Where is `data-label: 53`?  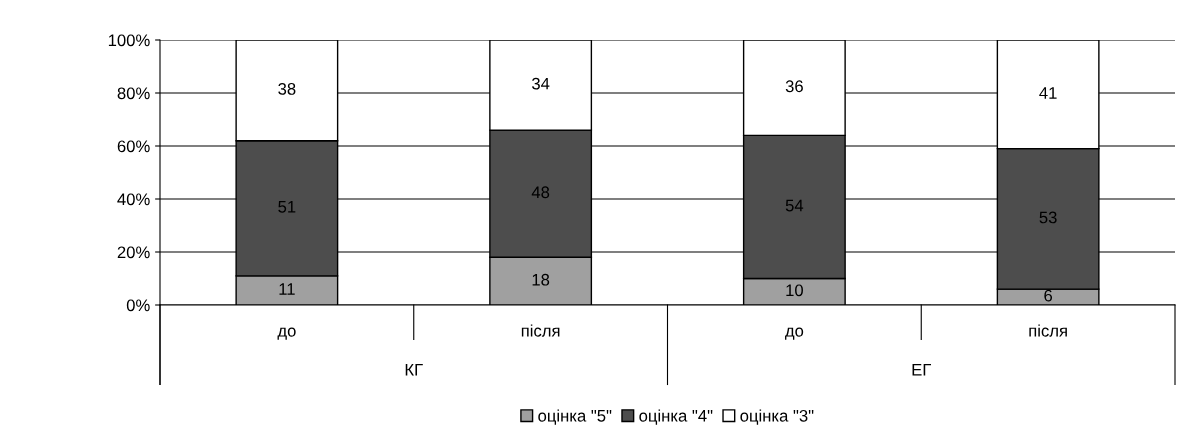 data-label: 53 is located at coordinates (1048, 217).